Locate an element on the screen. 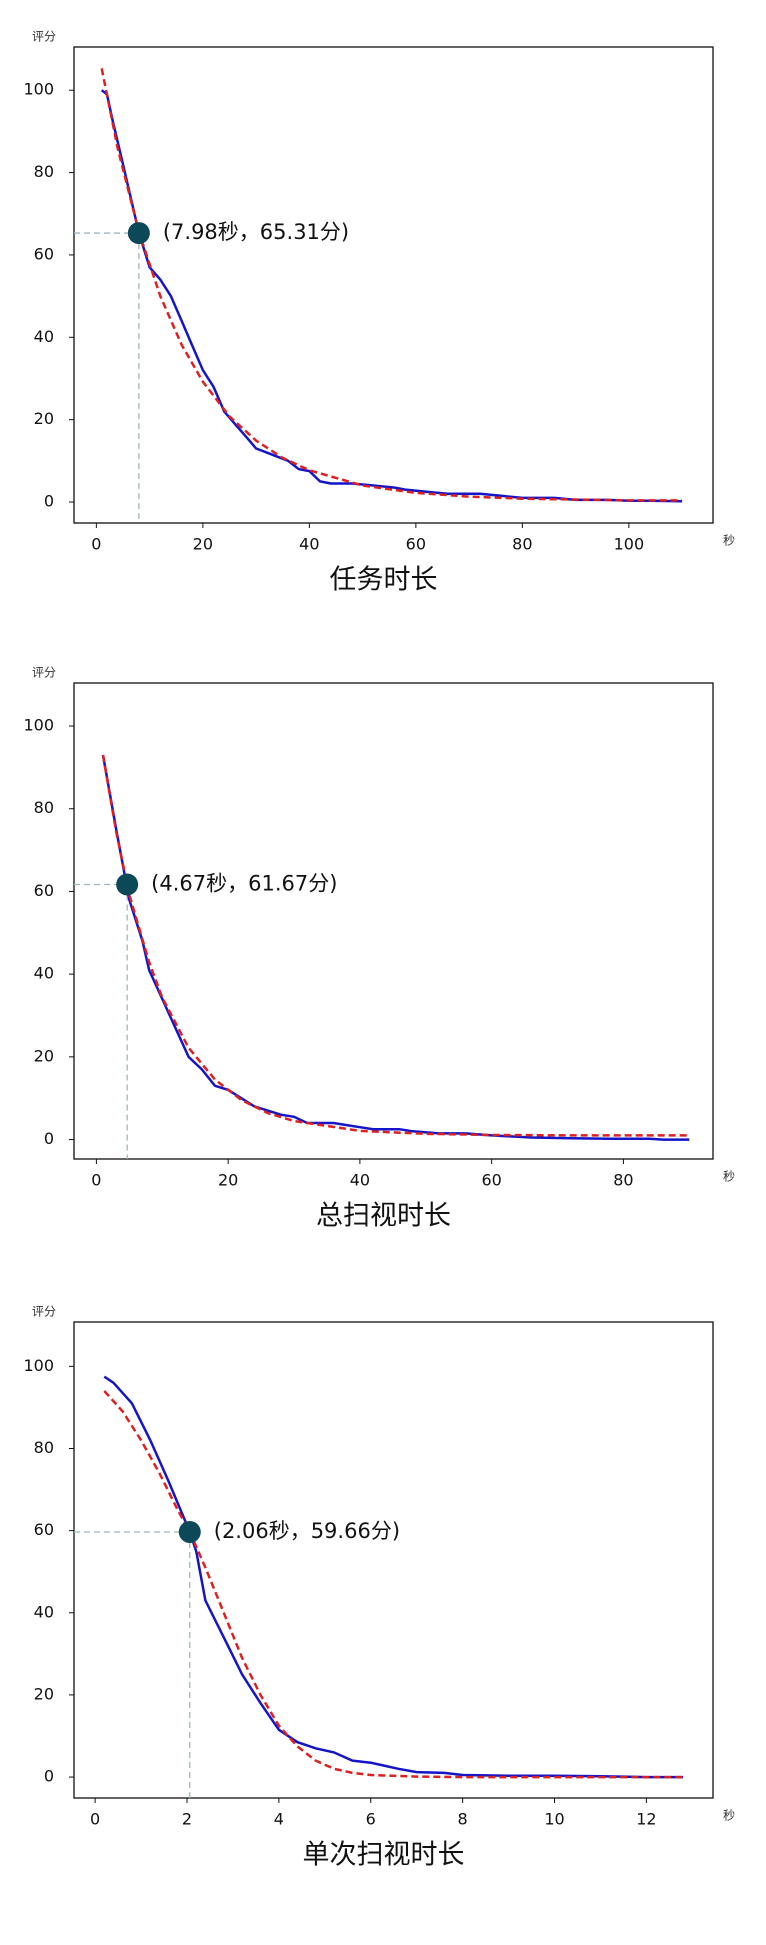  x-tick-label: 100 is located at coordinates (629, 544).